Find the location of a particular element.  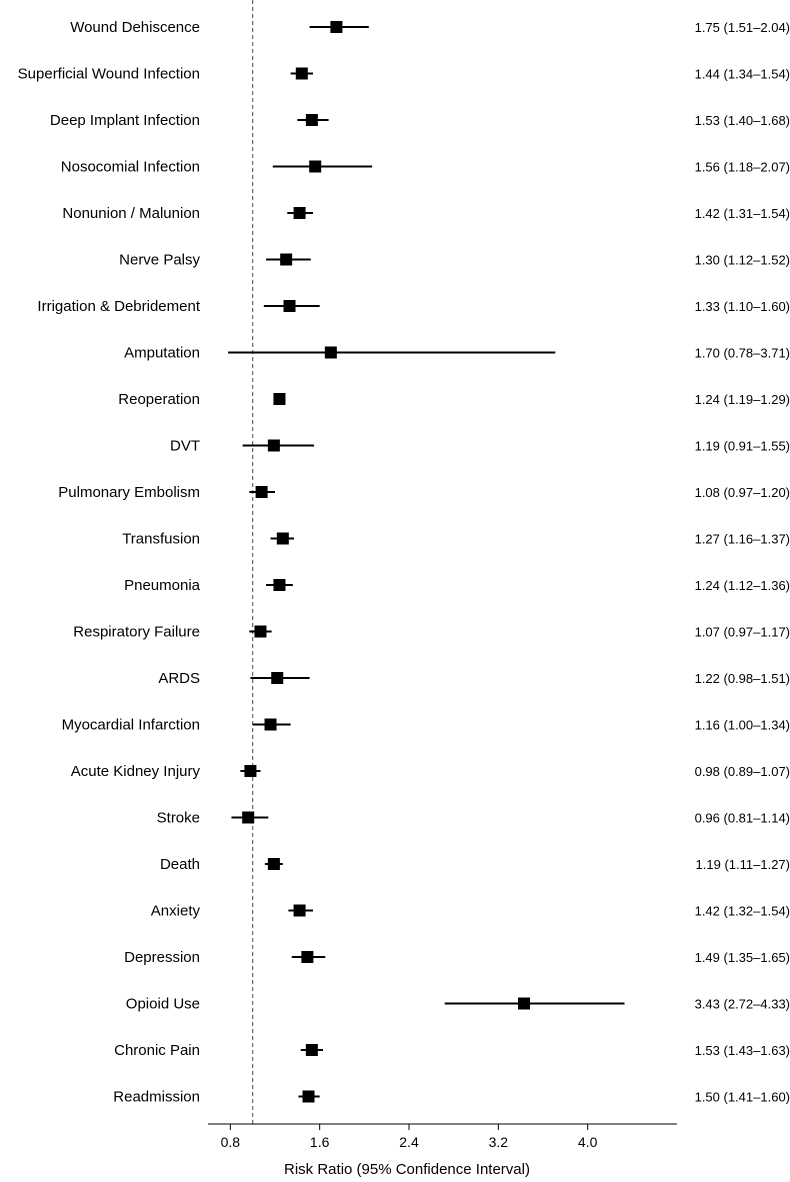

forest-row: Opioid Use 3.43 (2.72–4.33) is located at coordinates (458, 1004).